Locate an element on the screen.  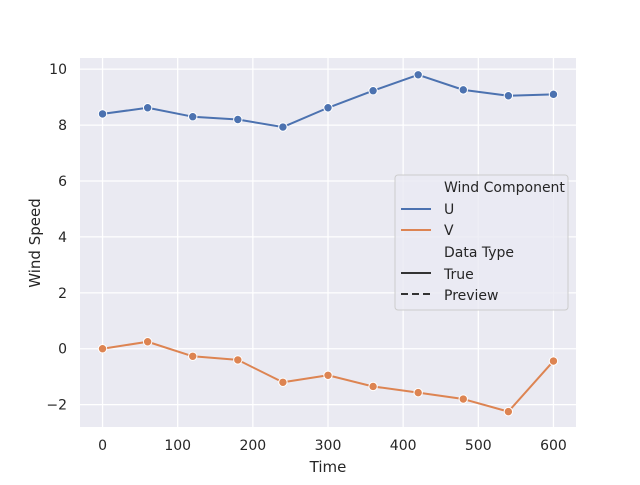
x-tick-label: 300 is located at coordinates (328, 446).